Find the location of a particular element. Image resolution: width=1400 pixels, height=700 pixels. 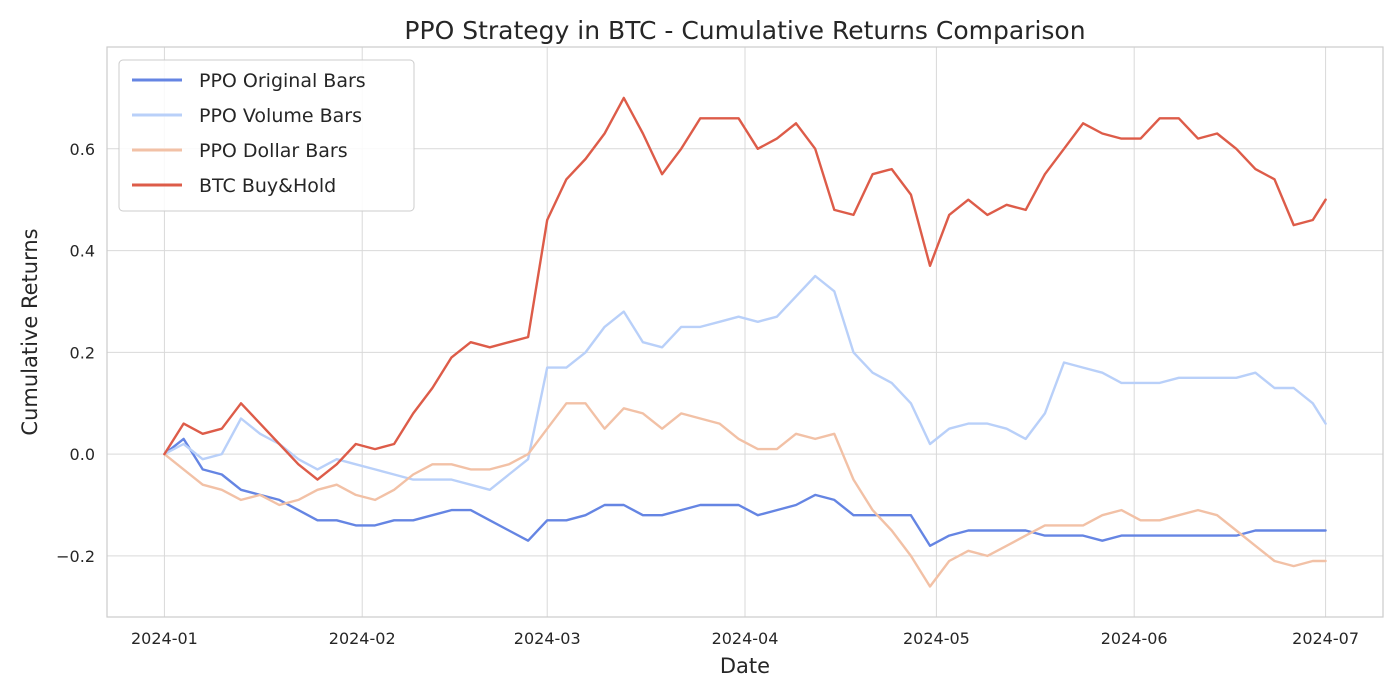

y-axis-label: Cumulative Returns is located at coordinates (30, 331).